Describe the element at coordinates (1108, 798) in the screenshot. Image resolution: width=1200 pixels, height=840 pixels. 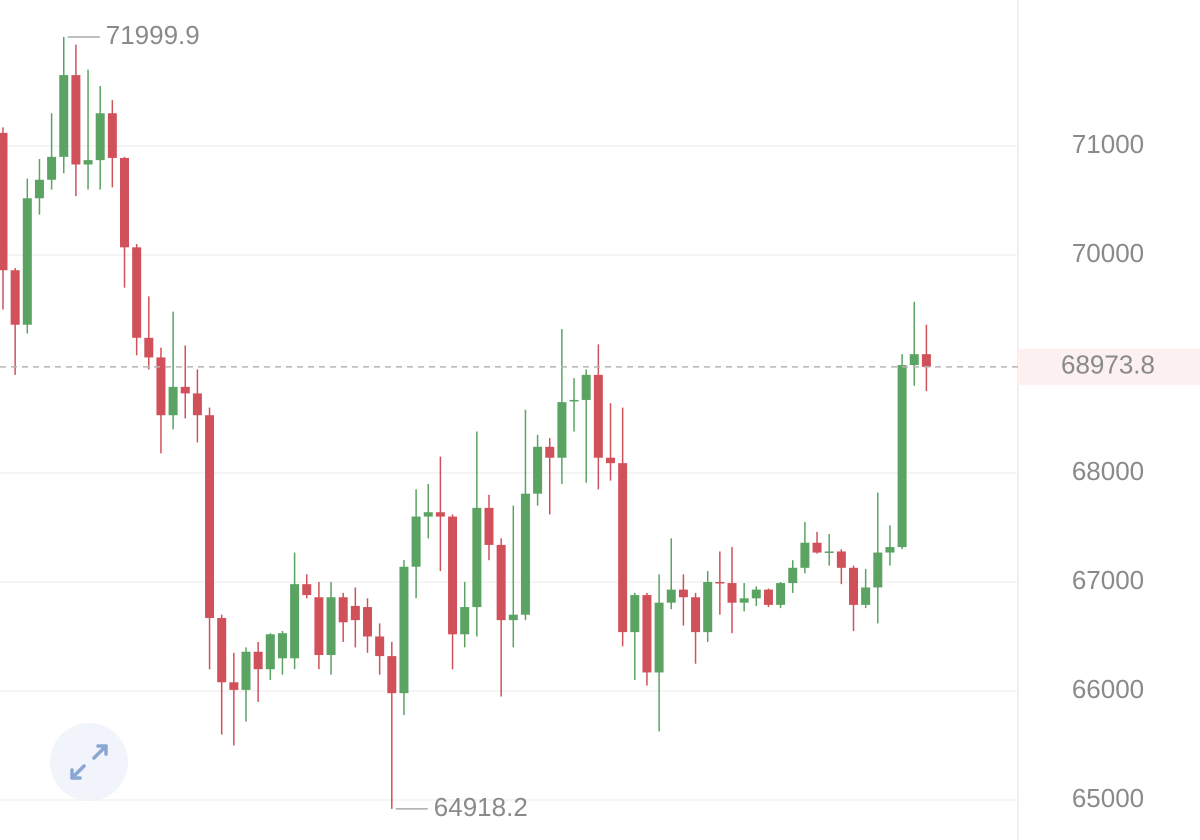
I see `y-tick-label: 65000` at that location.